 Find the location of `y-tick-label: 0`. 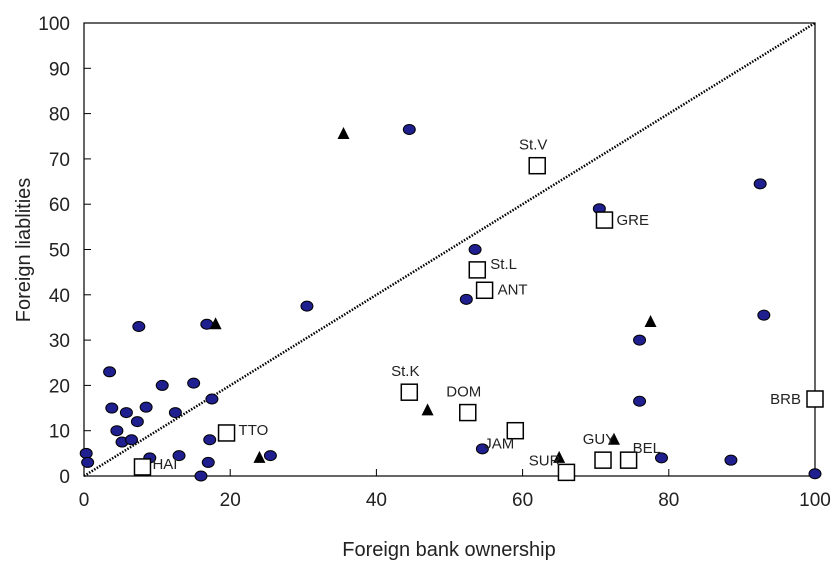

y-tick-label: 0 is located at coordinates (64, 477).